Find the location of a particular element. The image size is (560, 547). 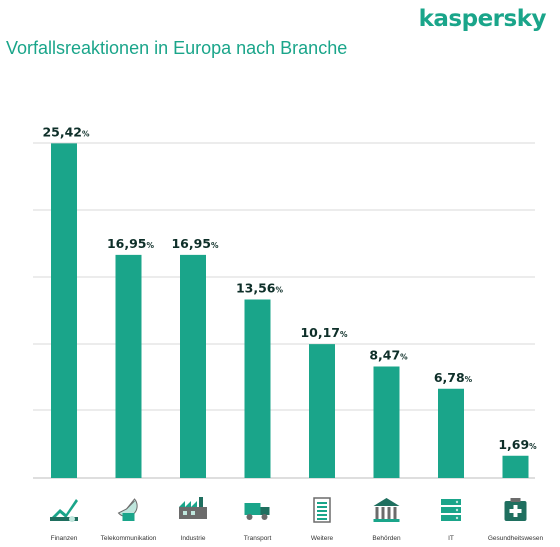

bar-telekommunikation is located at coordinates (128, 366).